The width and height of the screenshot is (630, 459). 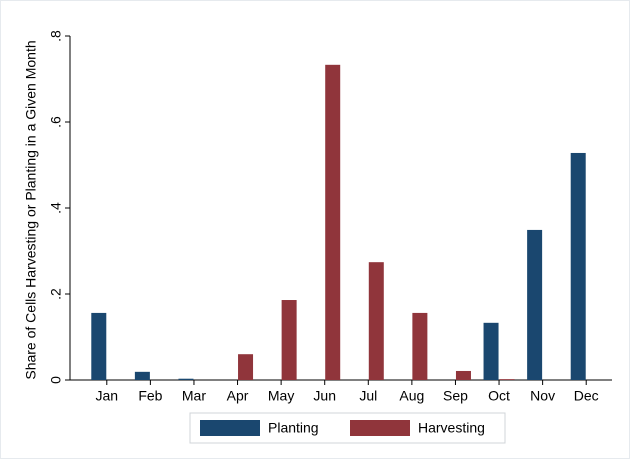 What do you see at coordinates (324, 396) in the screenshot?
I see `x-tick-label: Jun` at bounding box center [324, 396].